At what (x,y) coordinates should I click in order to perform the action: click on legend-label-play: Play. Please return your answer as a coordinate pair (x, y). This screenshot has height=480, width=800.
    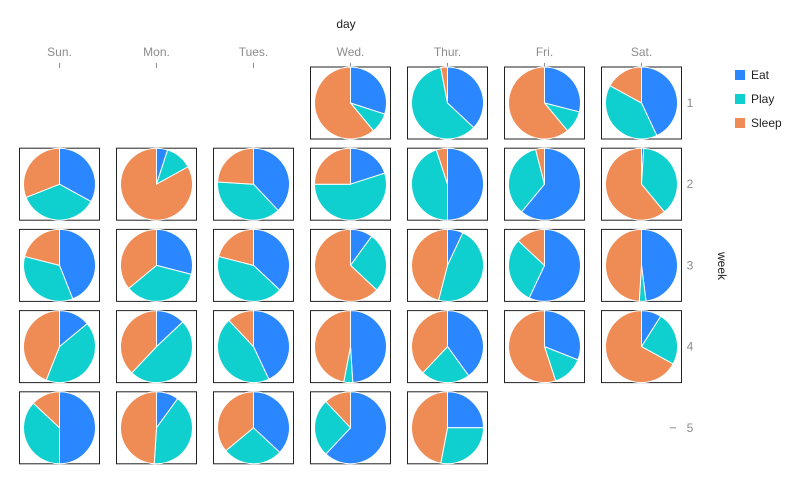
    Looking at the image, I should click on (762, 99).